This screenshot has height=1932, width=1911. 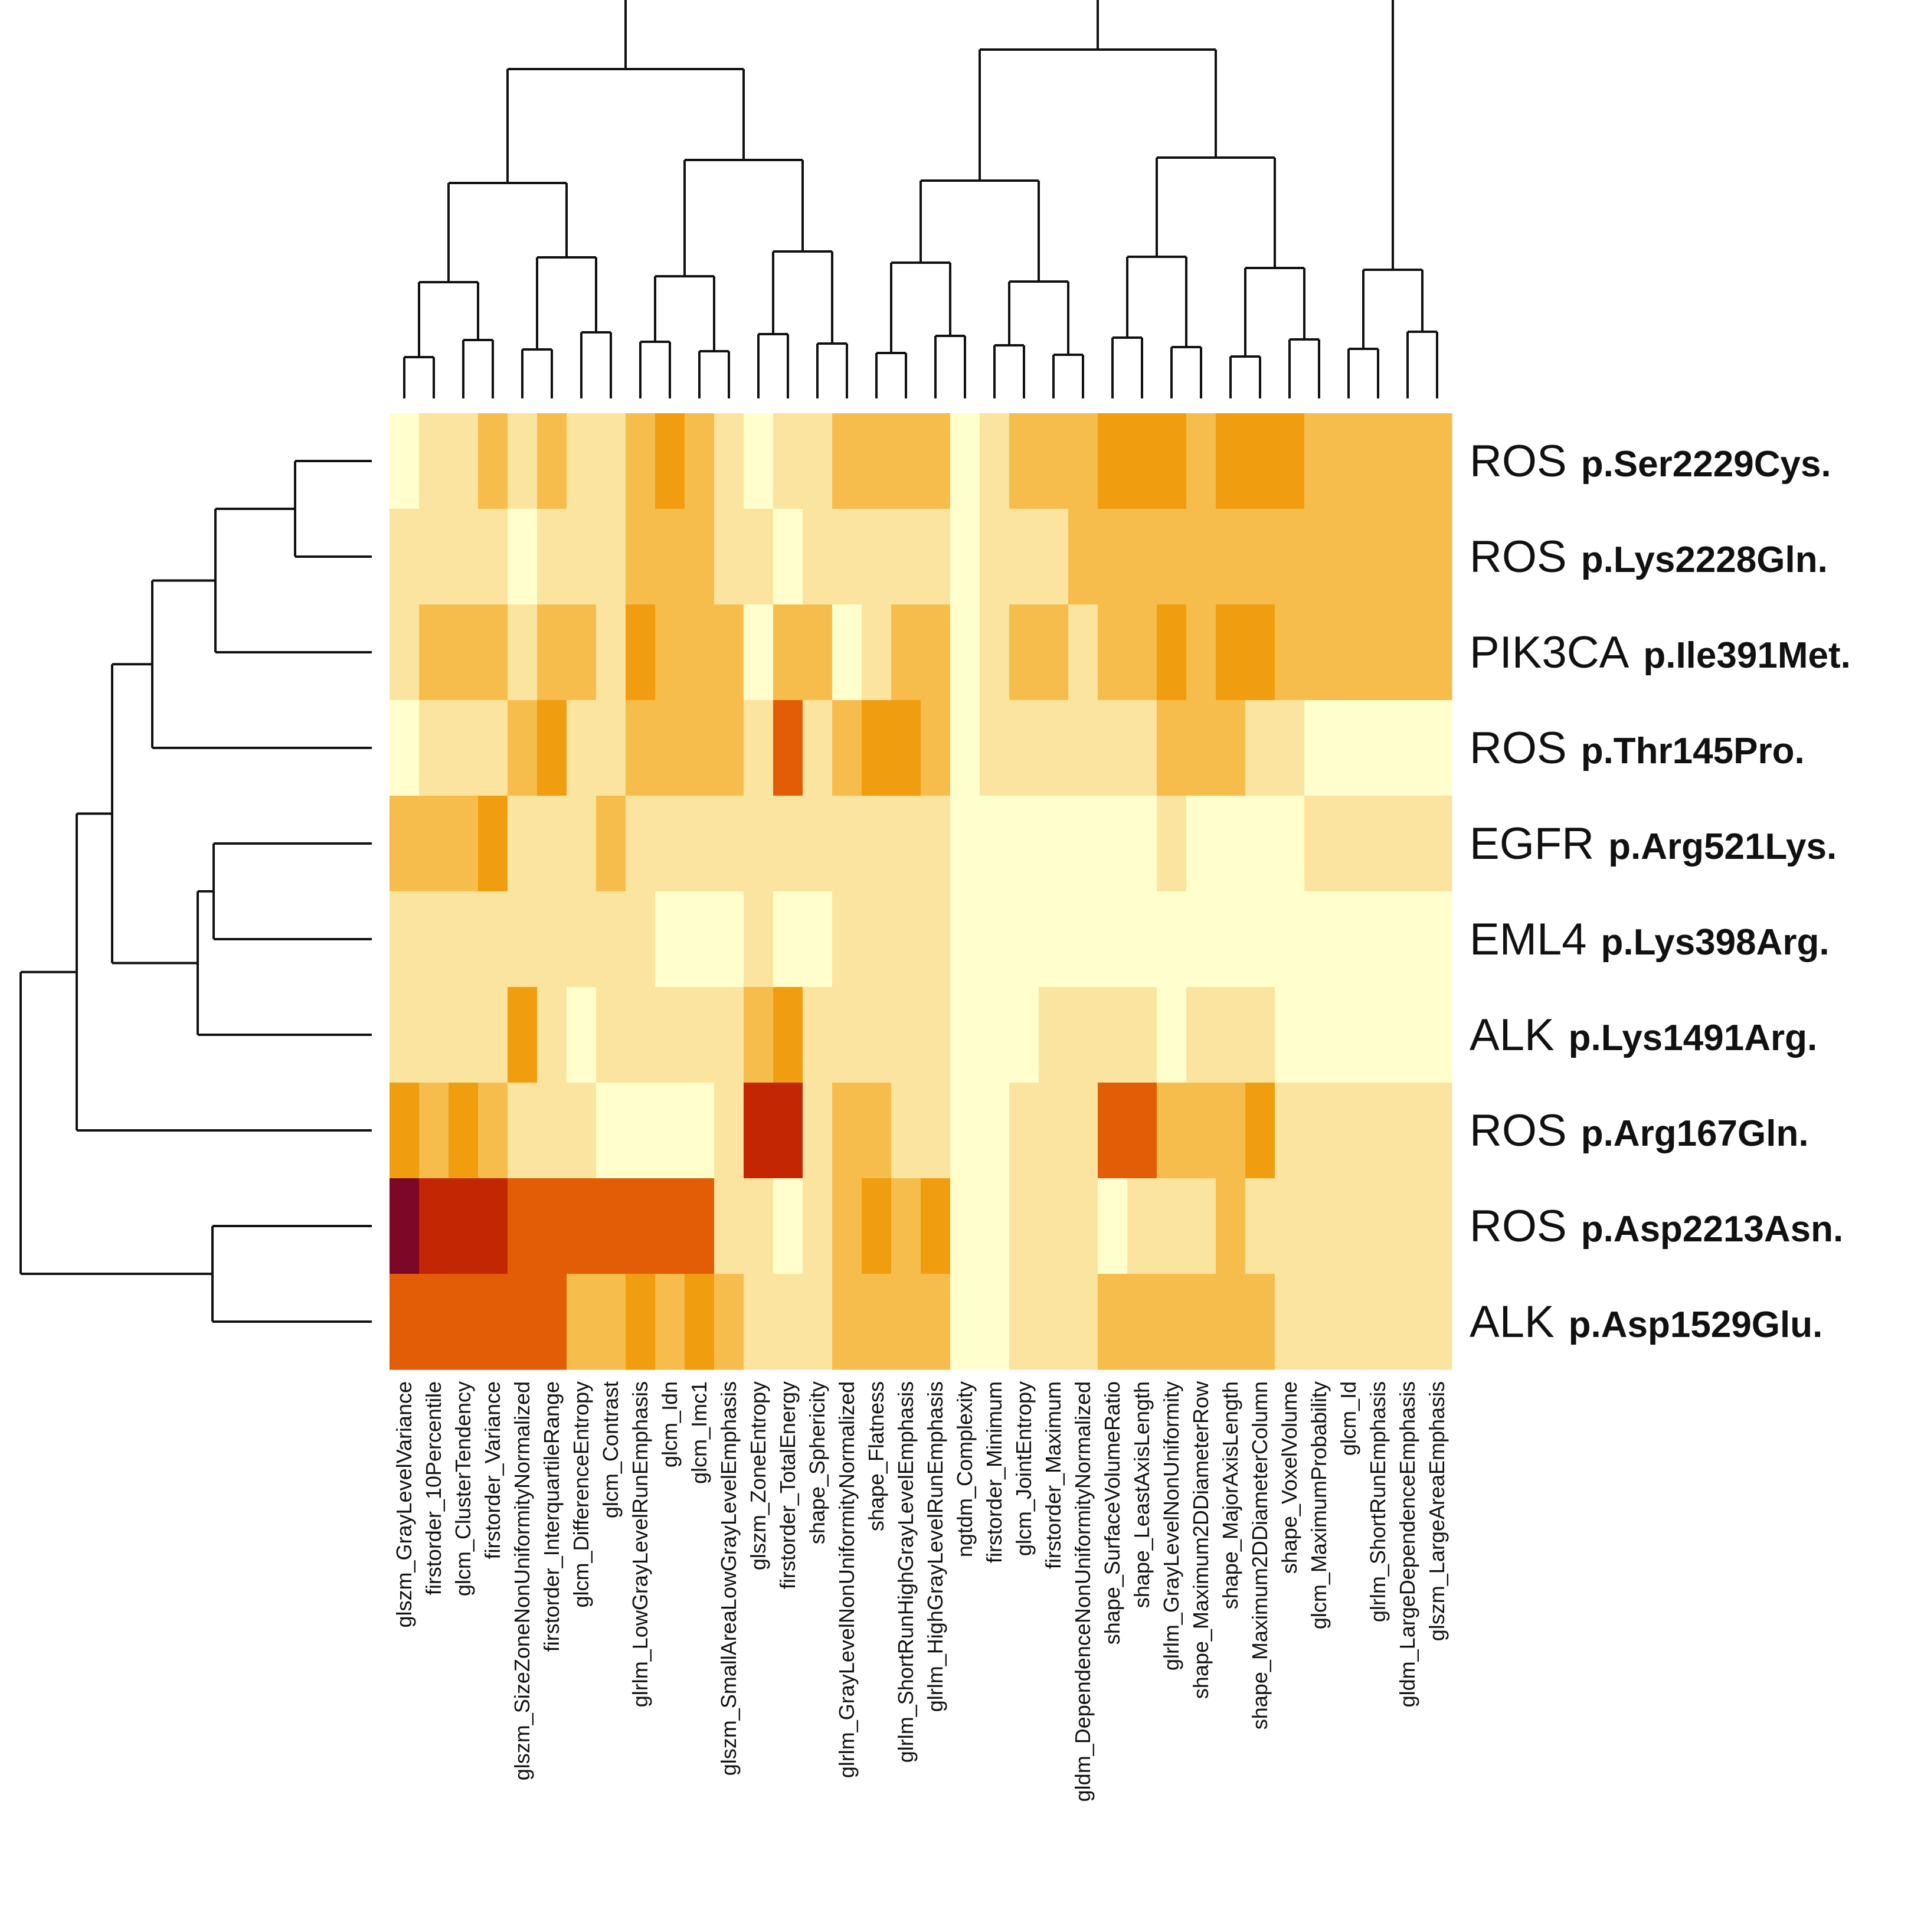 What do you see at coordinates (1518, 557) in the screenshot?
I see `row-label-gene: ROS` at bounding box center [1518, 557].